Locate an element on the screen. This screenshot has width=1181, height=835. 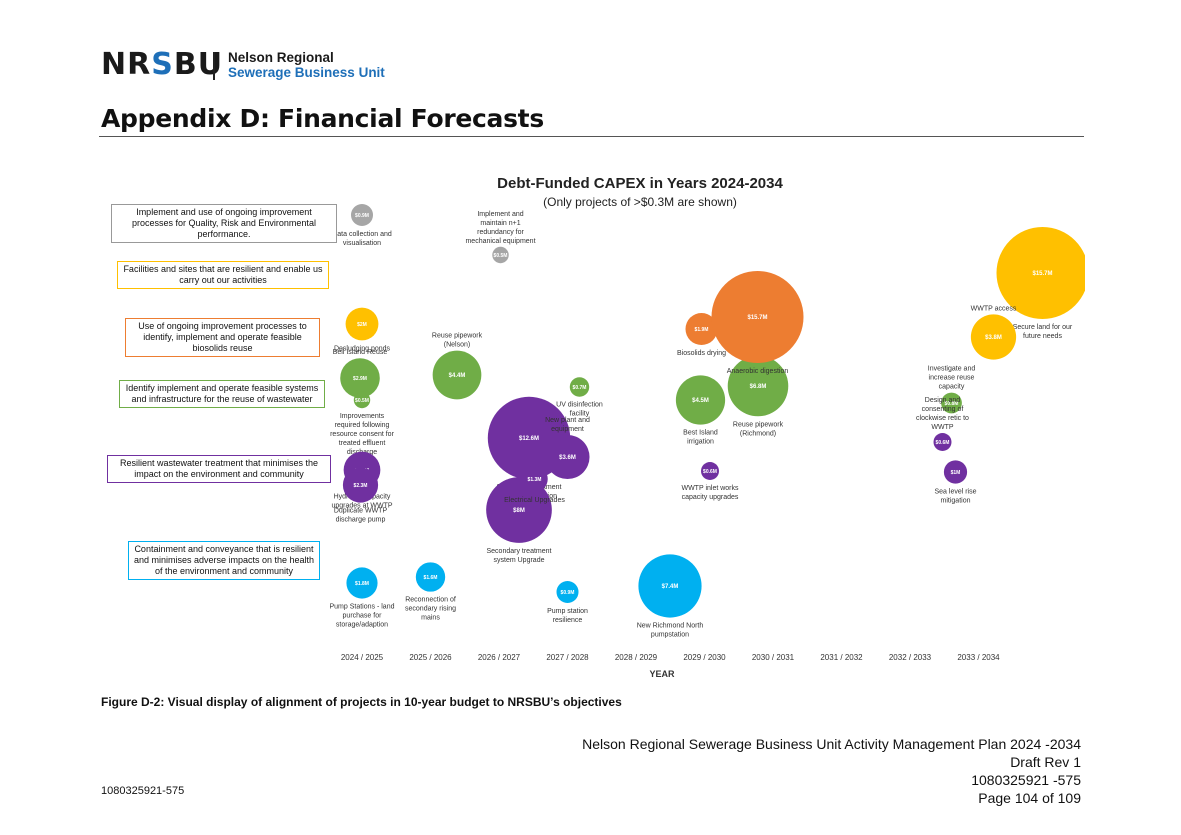
x-tick-label: 2025 / 2026 is located at coordinates (430, 657).